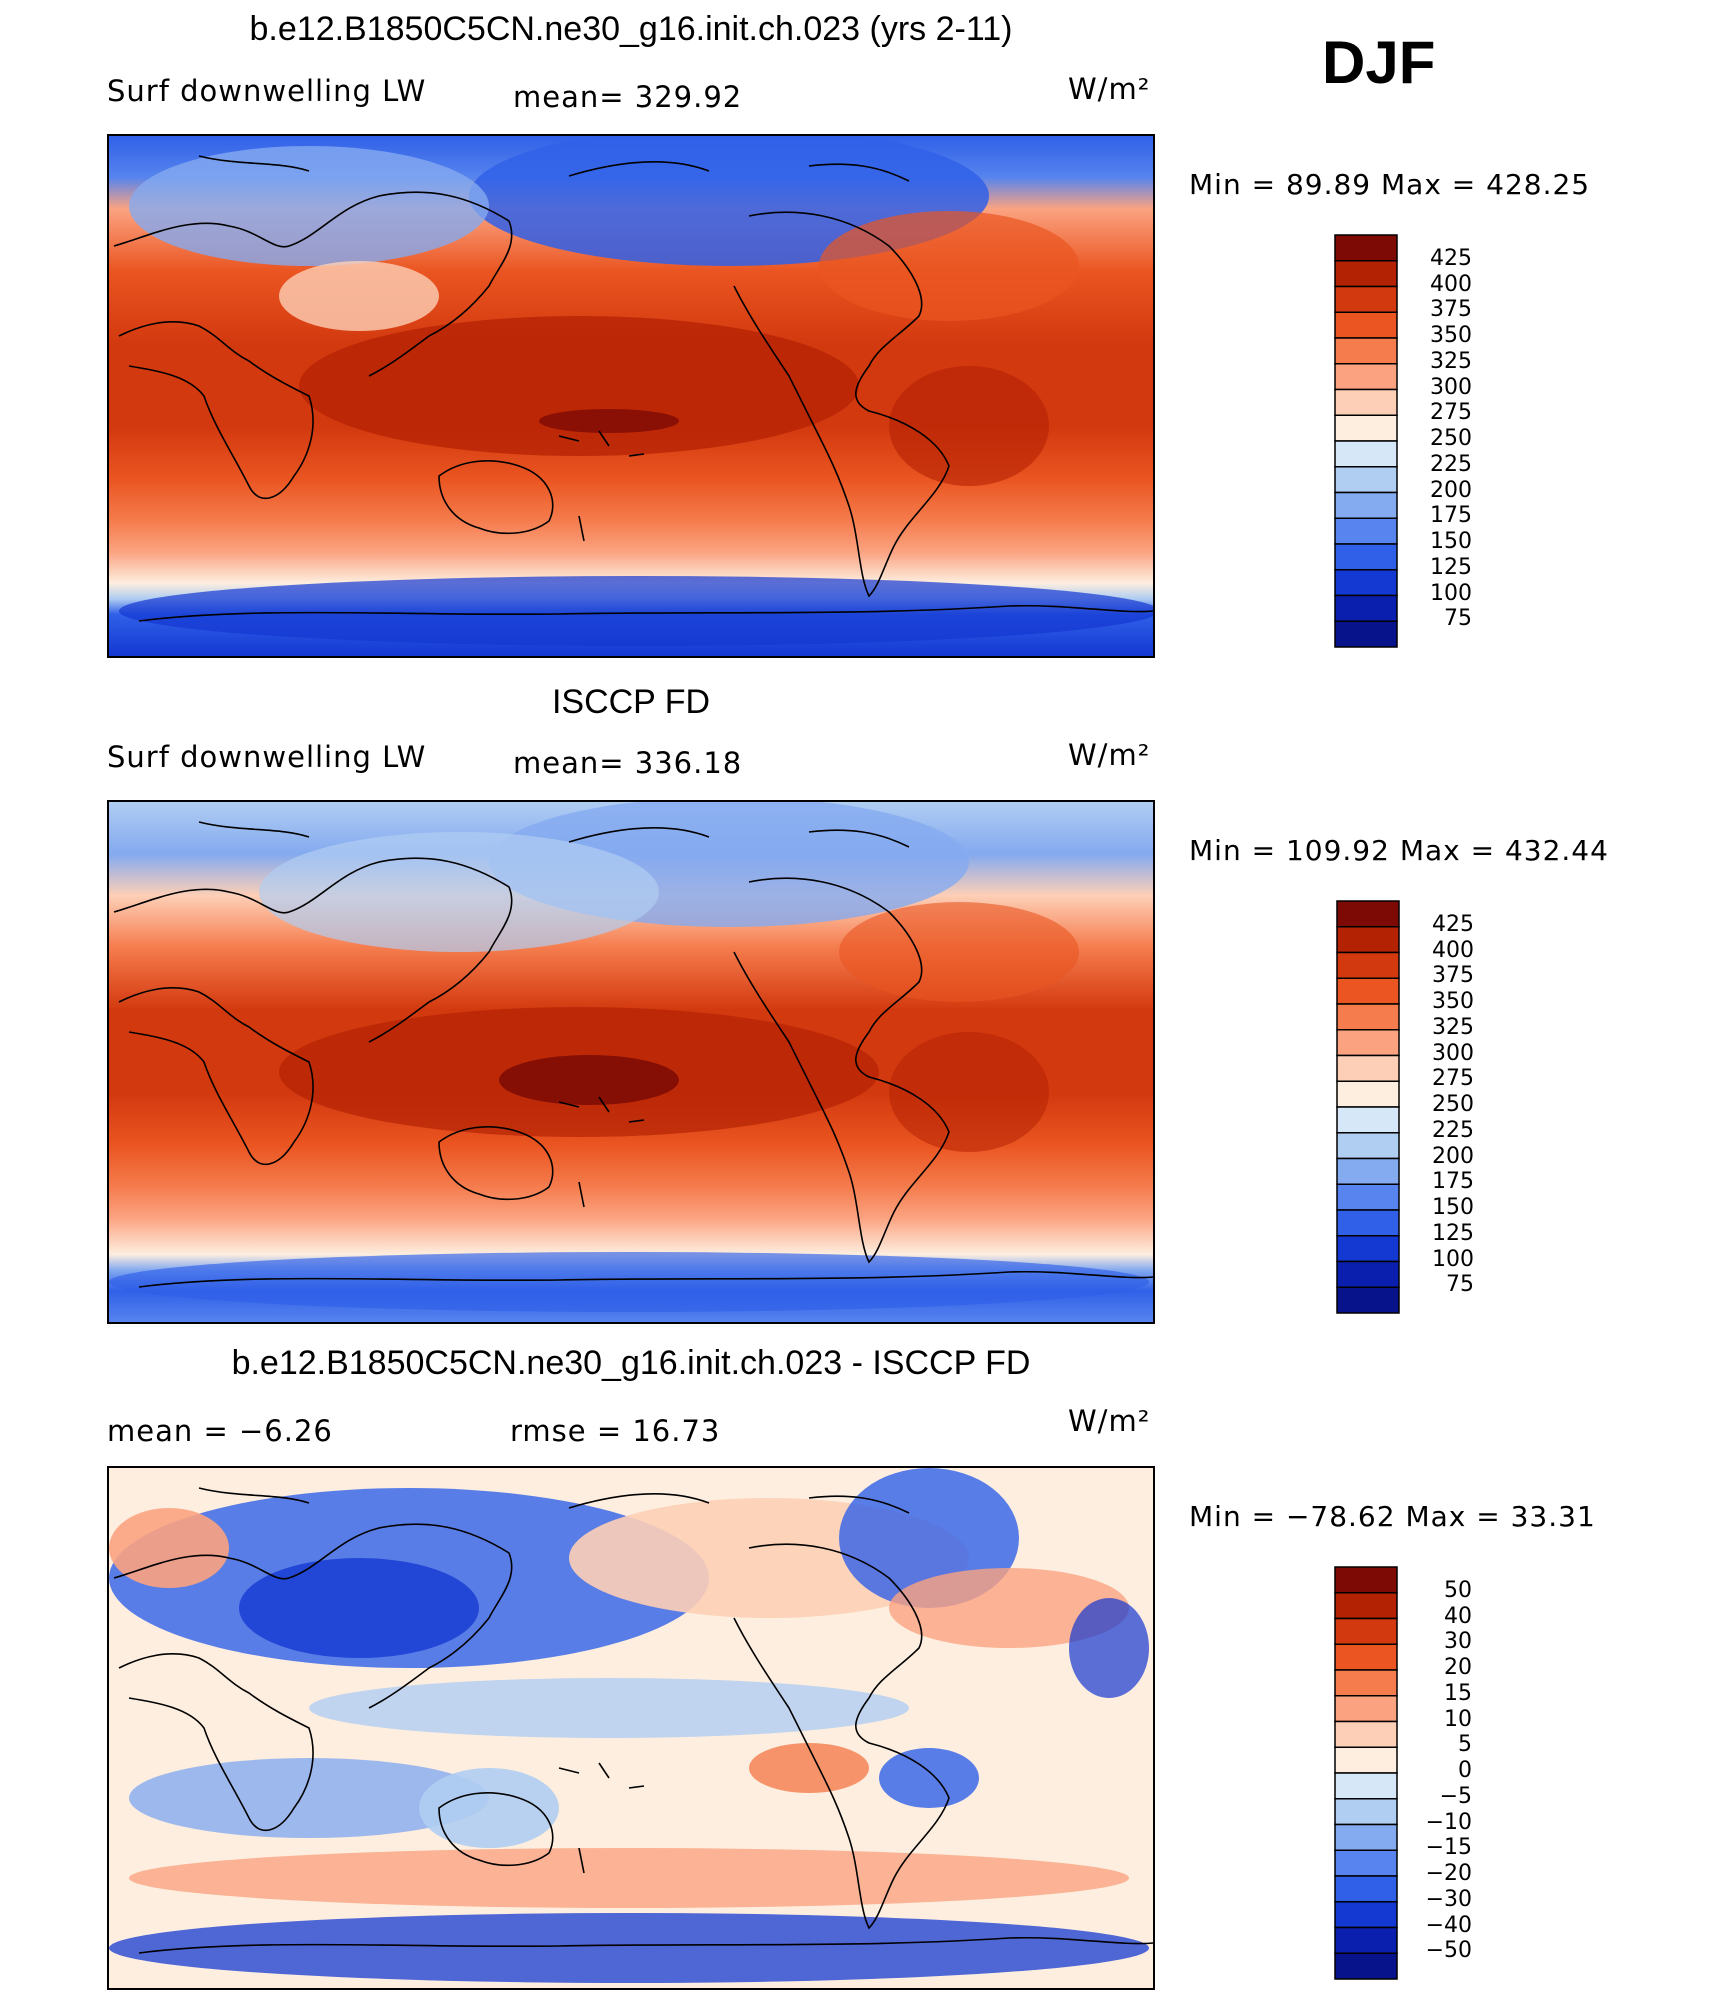 The image size is (1710, 1997). I want to click on colorbar-tick-label: −30, so click(1448, 1899).